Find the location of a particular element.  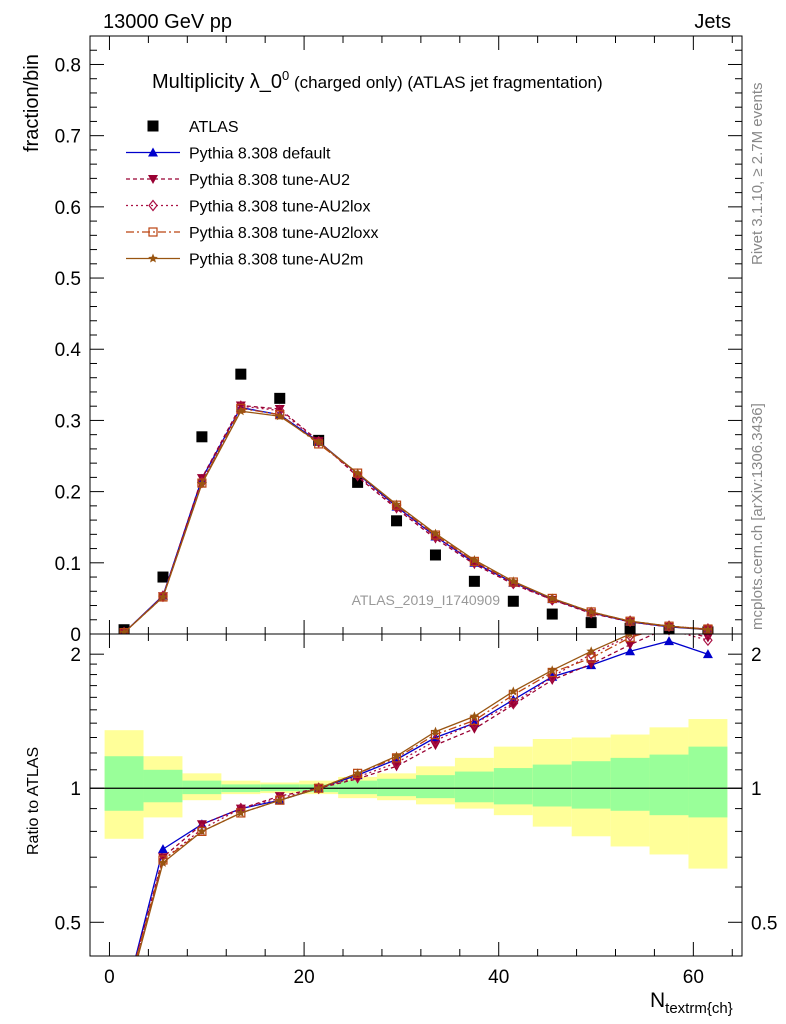

legend-label-3: Pythia 8.308 tune-AU2lox is located at coordinates (279, 207).